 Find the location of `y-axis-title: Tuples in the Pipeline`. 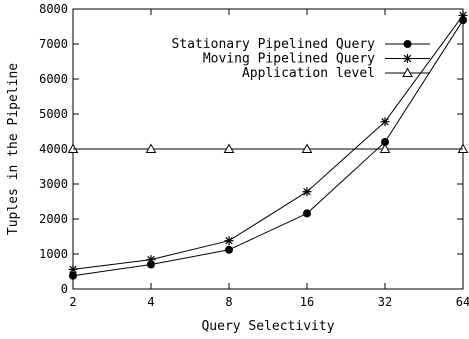

y-axis-title: Tuples in the Pipeline is located at coordinates (13, 149).